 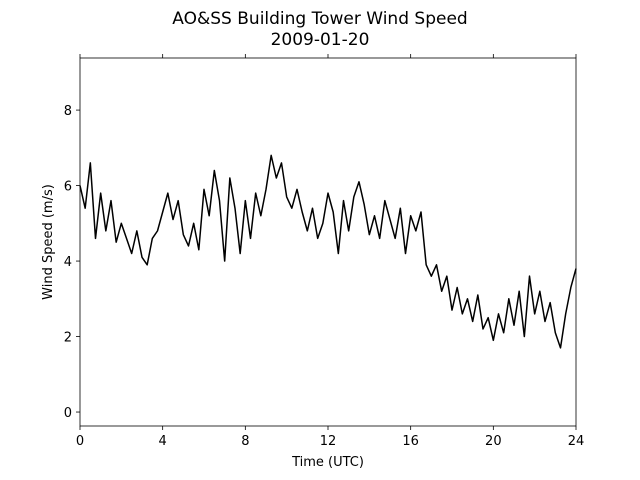 What do you see at coordinates (410, 441) in the screenshot?
I see `x-tick-label: 16` at bounding box center [410, 441].